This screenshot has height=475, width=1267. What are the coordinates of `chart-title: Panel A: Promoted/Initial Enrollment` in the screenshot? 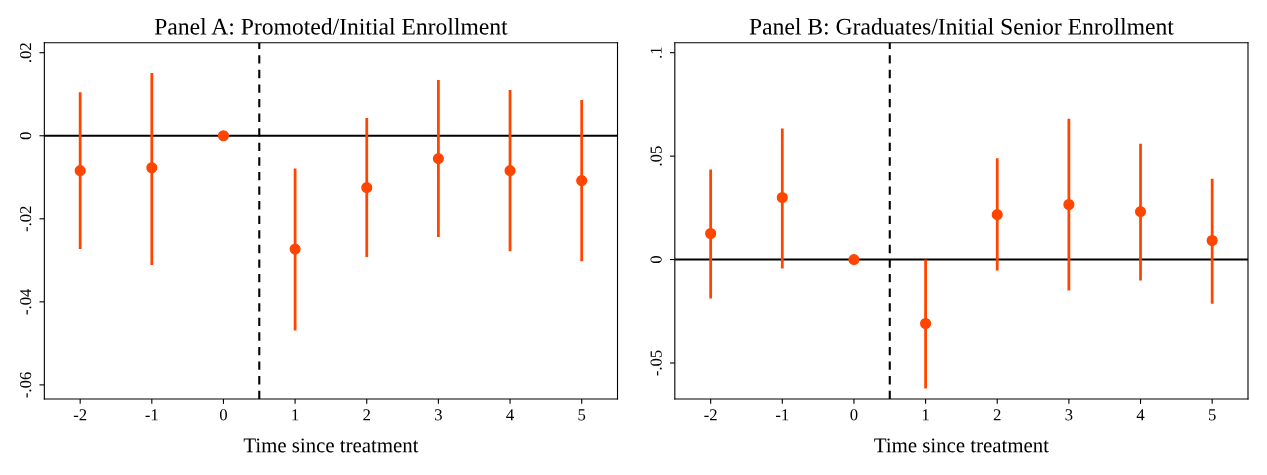 It's located at (331, 26).